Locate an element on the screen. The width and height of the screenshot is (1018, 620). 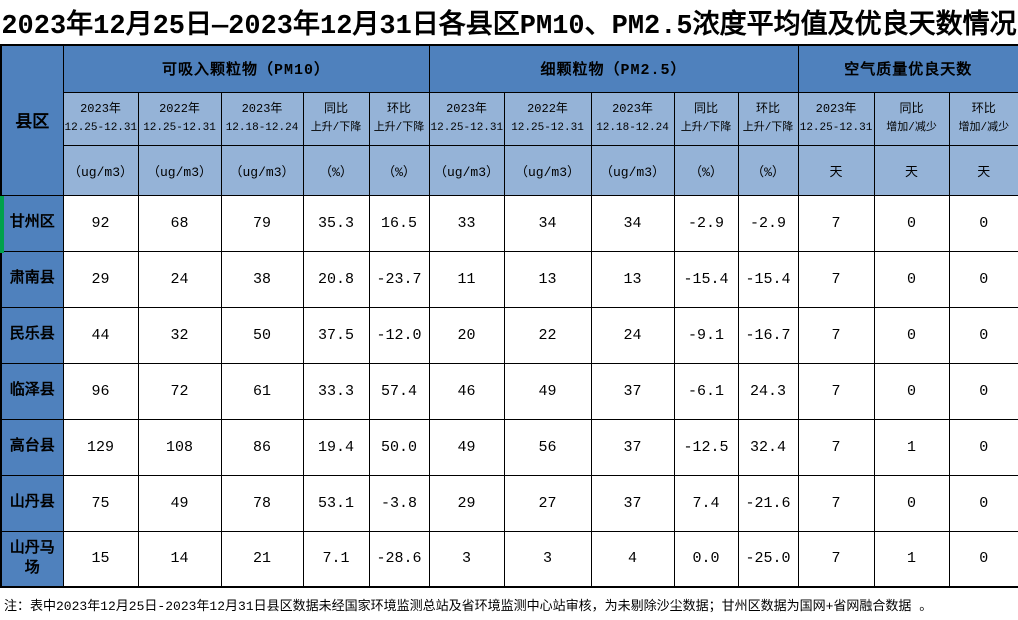
unit-col-1: （ug/m3） is located at coordinates (179, 170).